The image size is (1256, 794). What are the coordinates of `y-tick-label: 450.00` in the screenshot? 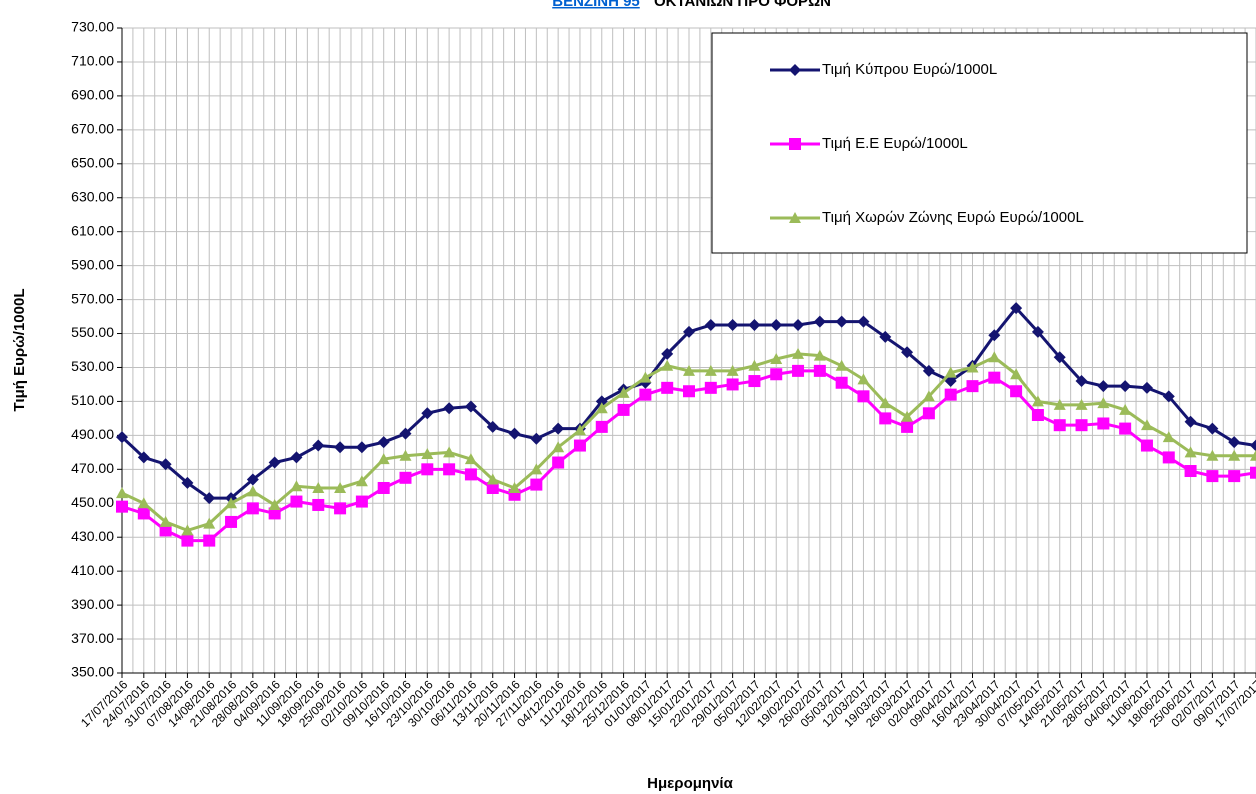 It's located at (92, 502).